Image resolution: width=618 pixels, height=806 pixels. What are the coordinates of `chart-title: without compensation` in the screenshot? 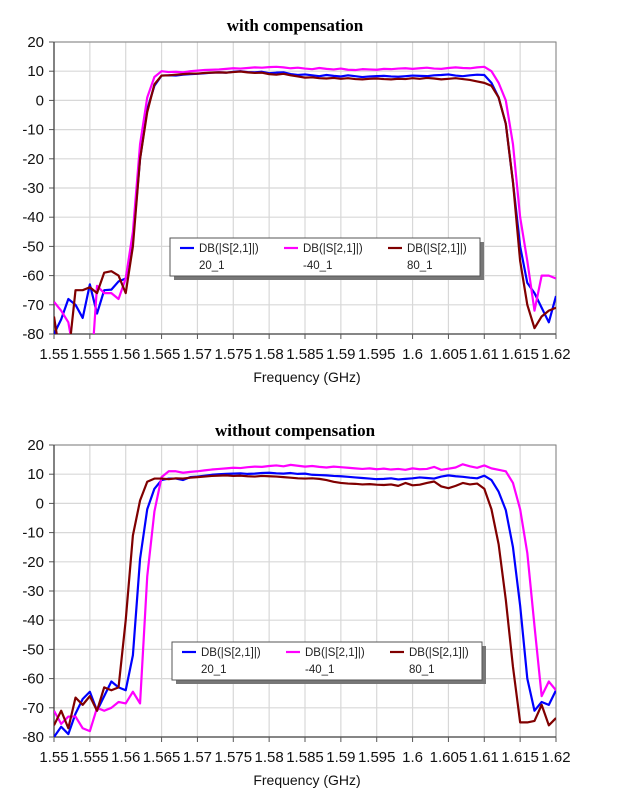 It's located at (295, 430).